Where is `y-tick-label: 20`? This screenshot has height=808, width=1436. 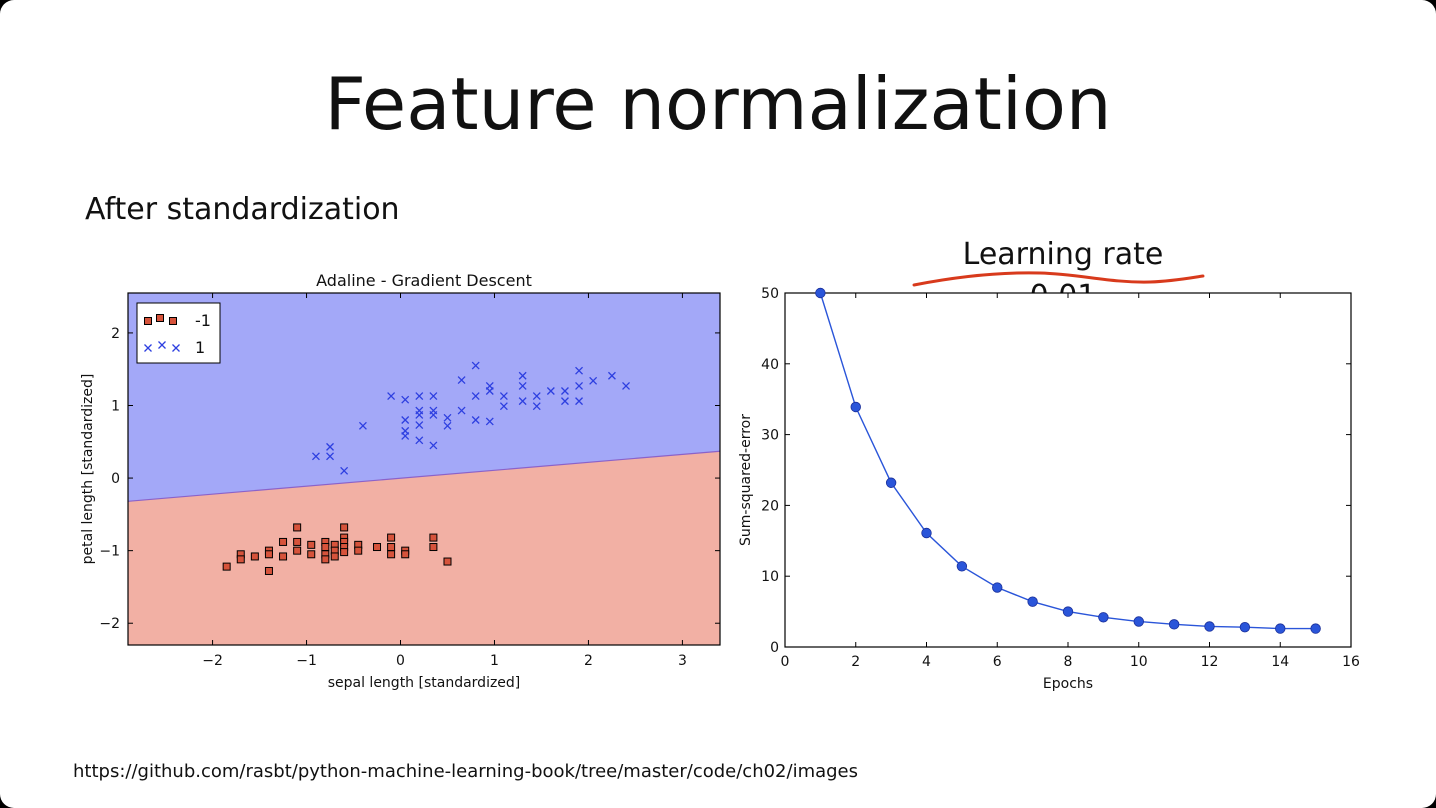
y-tick-label: 20 is located at coordinates (770, 506).